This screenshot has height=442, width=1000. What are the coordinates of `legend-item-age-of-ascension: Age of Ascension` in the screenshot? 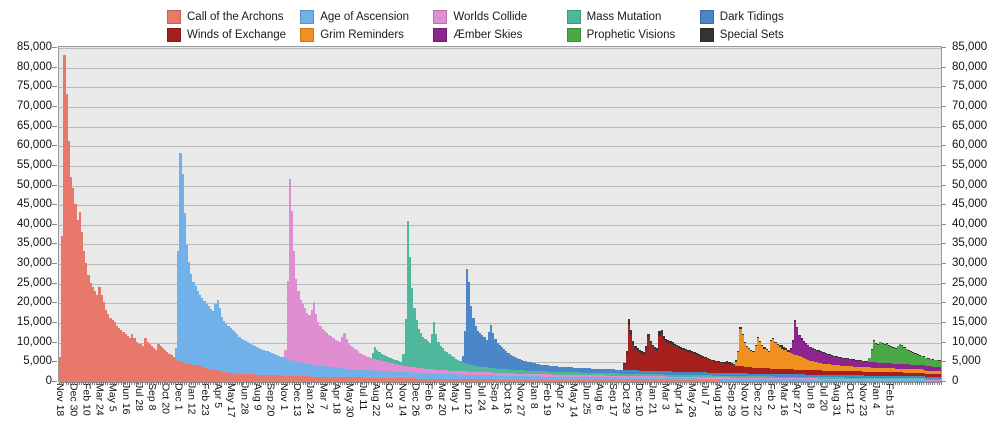 It's located at (366, 16).